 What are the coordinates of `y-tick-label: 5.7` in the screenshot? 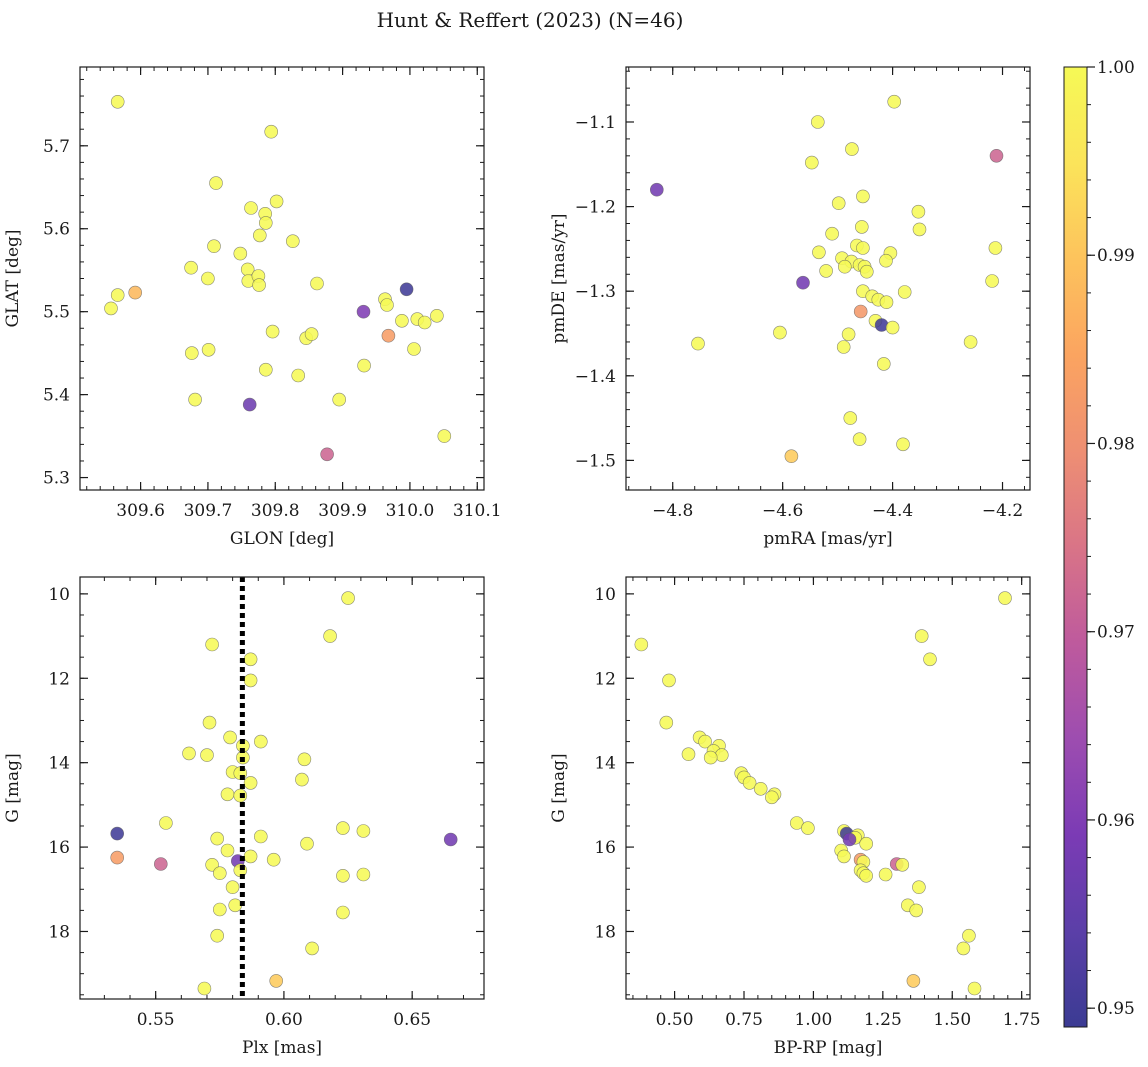 It's located at (56, 147).